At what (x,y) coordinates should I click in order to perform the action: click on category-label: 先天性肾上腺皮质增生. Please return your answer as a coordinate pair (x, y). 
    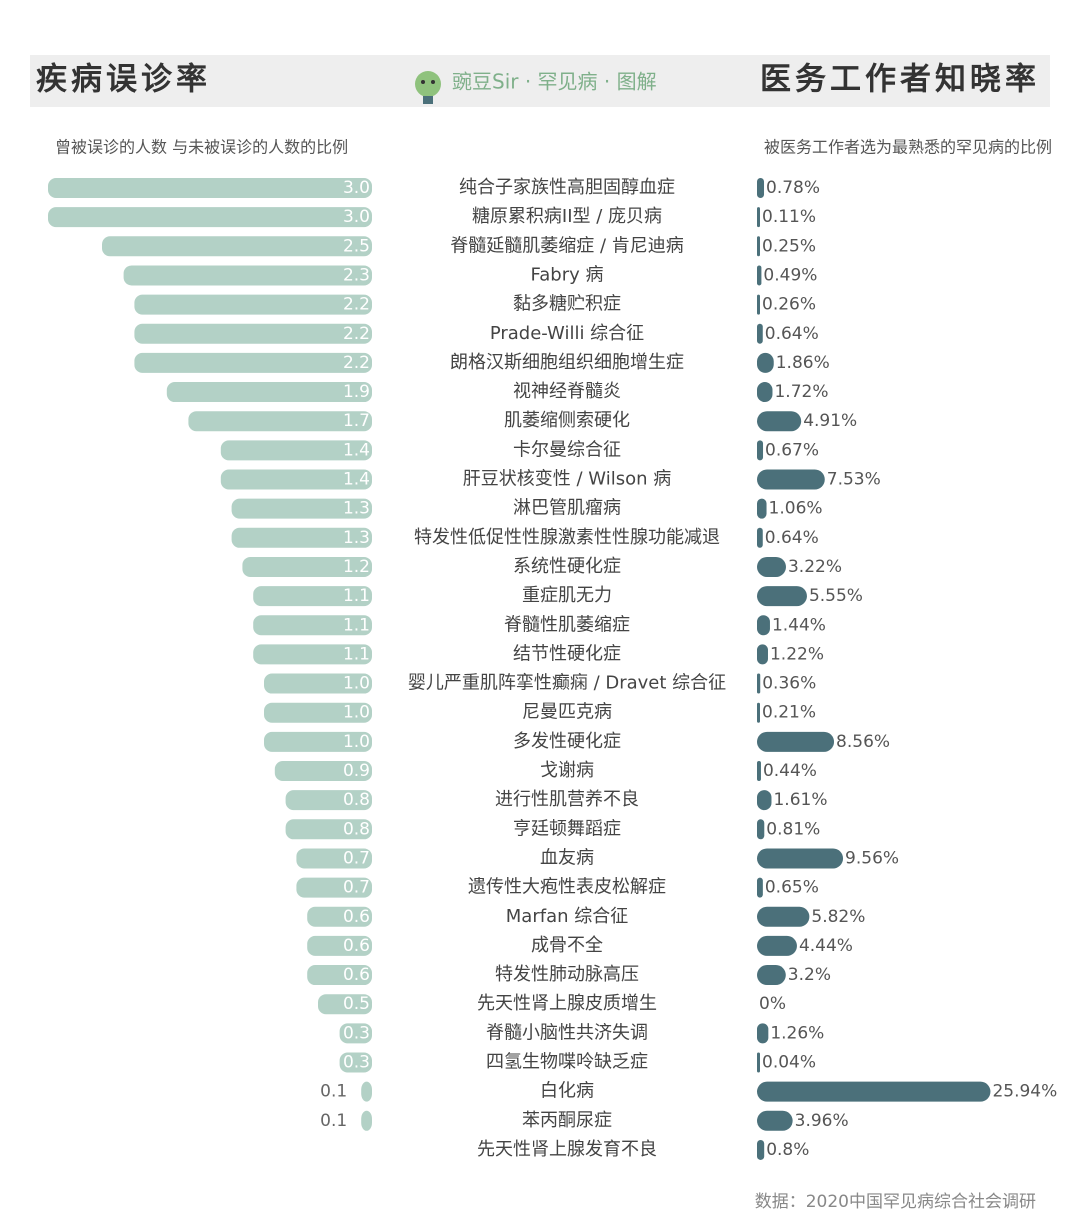
    Looking at the image, I should click on (567, 1003).